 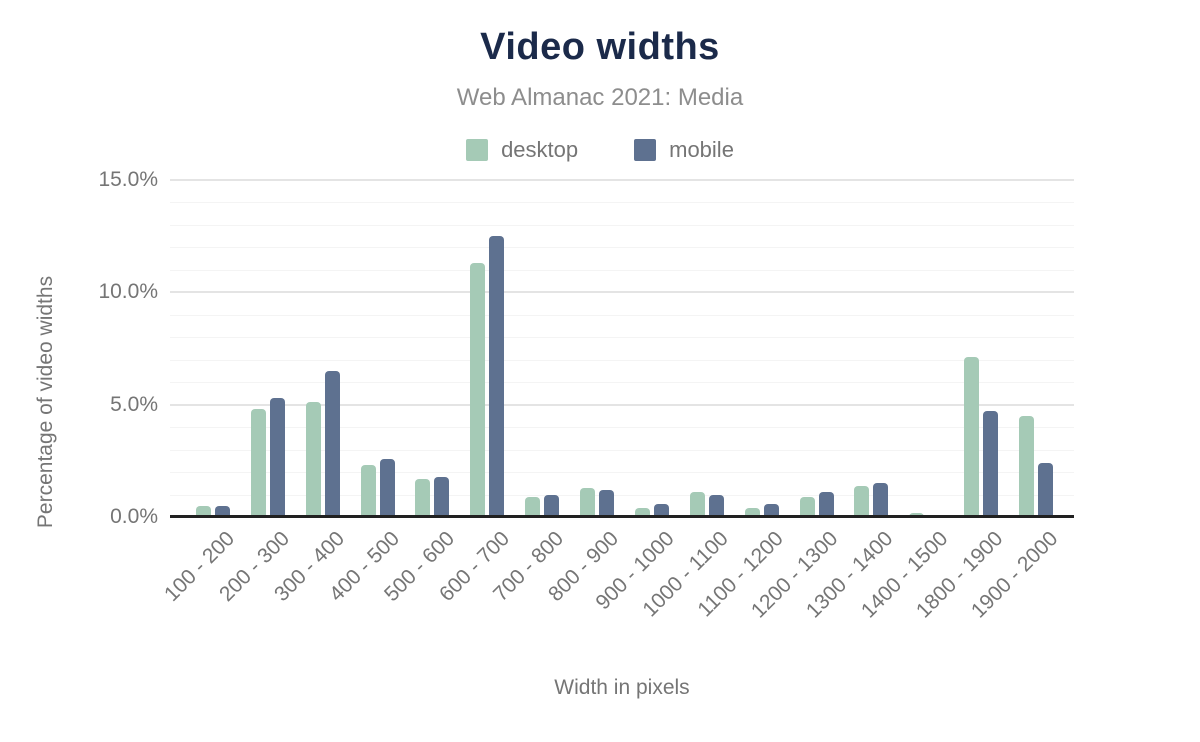 I want to click on y-tick-label: 5.0%, so click(x=134, y=404).